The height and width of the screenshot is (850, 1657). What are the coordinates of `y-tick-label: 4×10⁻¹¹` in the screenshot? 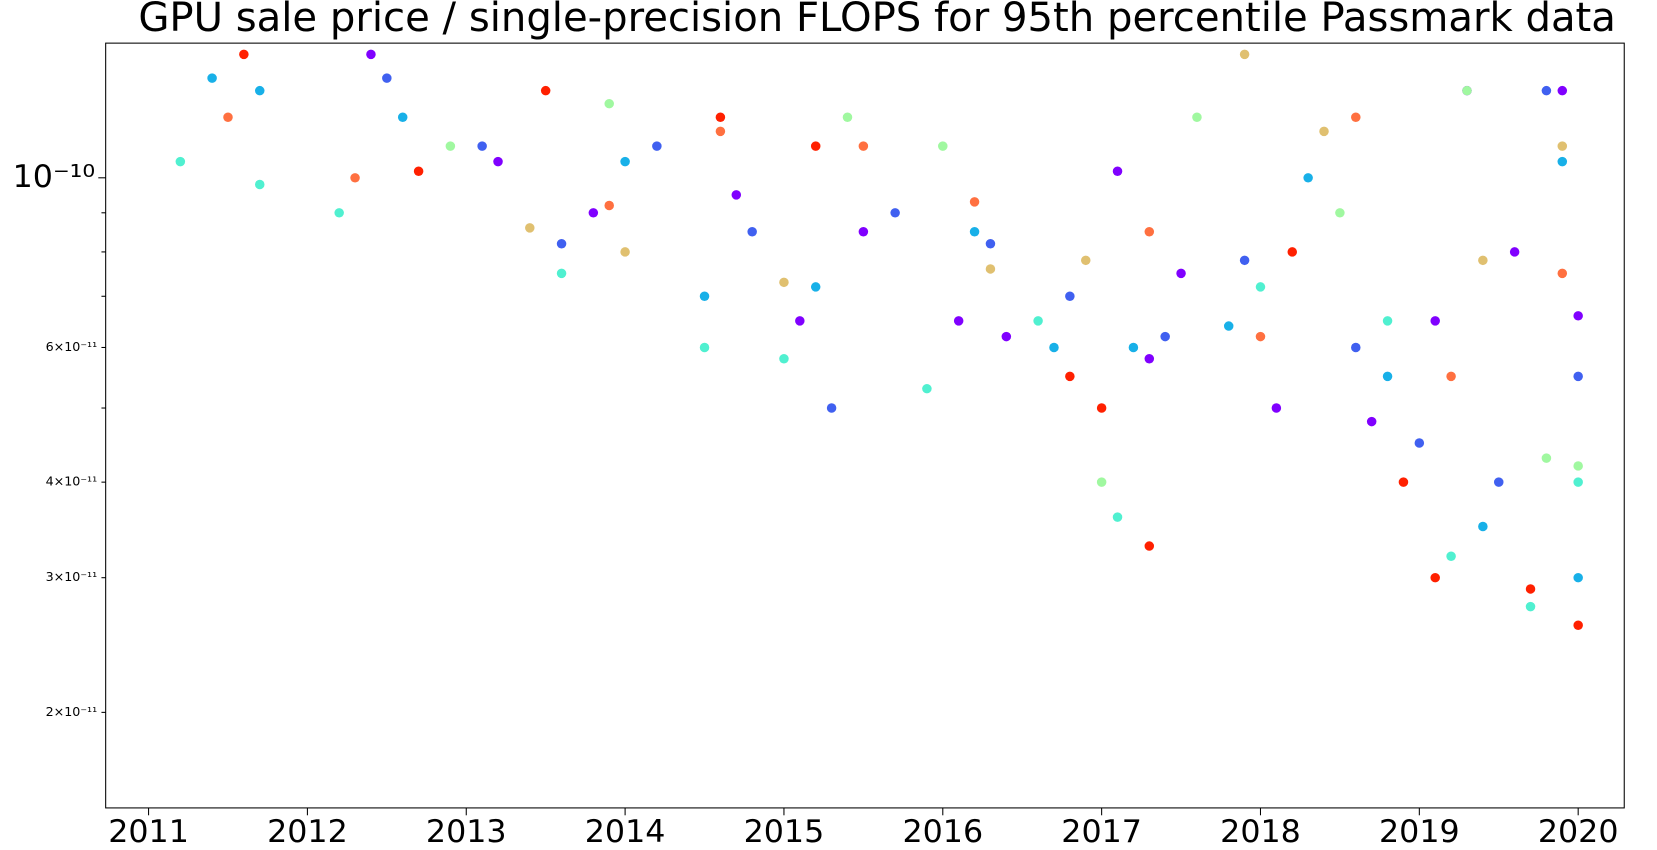 It's located at (72, 481).